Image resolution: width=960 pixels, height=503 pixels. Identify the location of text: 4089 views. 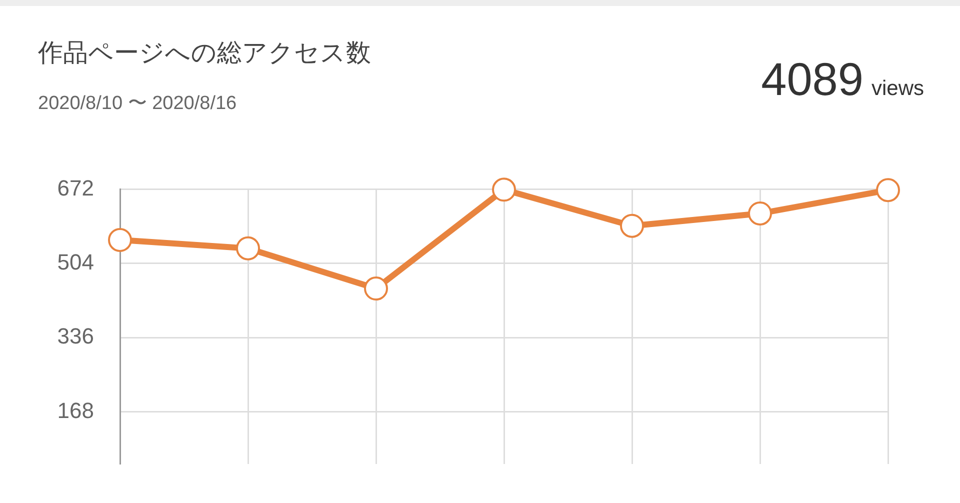
(842, 79).